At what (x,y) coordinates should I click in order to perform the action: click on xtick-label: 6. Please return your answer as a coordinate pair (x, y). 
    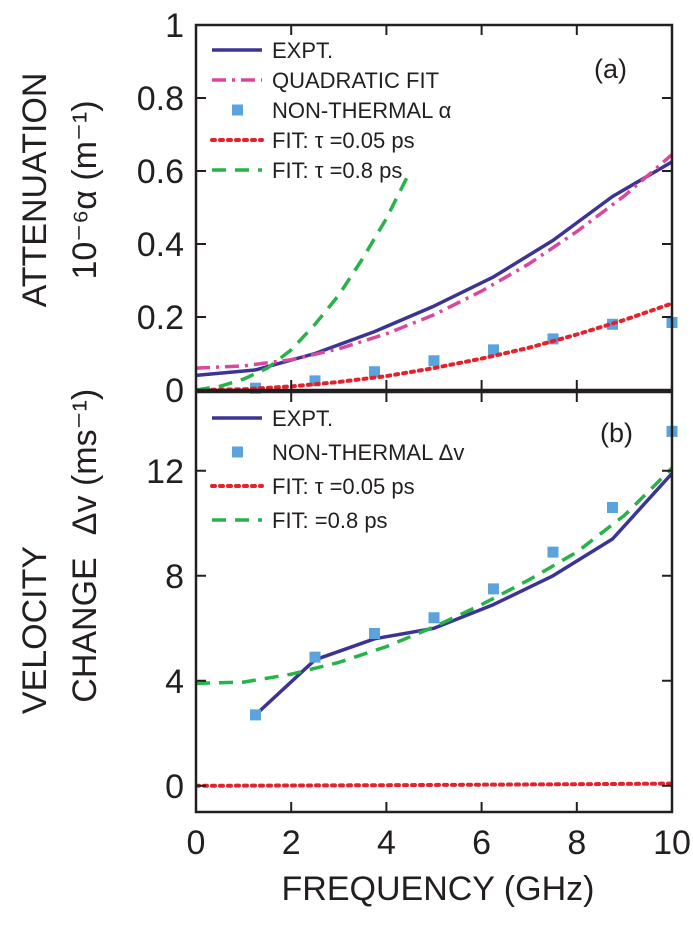
    Looking at the image, I should click on (481, 843).